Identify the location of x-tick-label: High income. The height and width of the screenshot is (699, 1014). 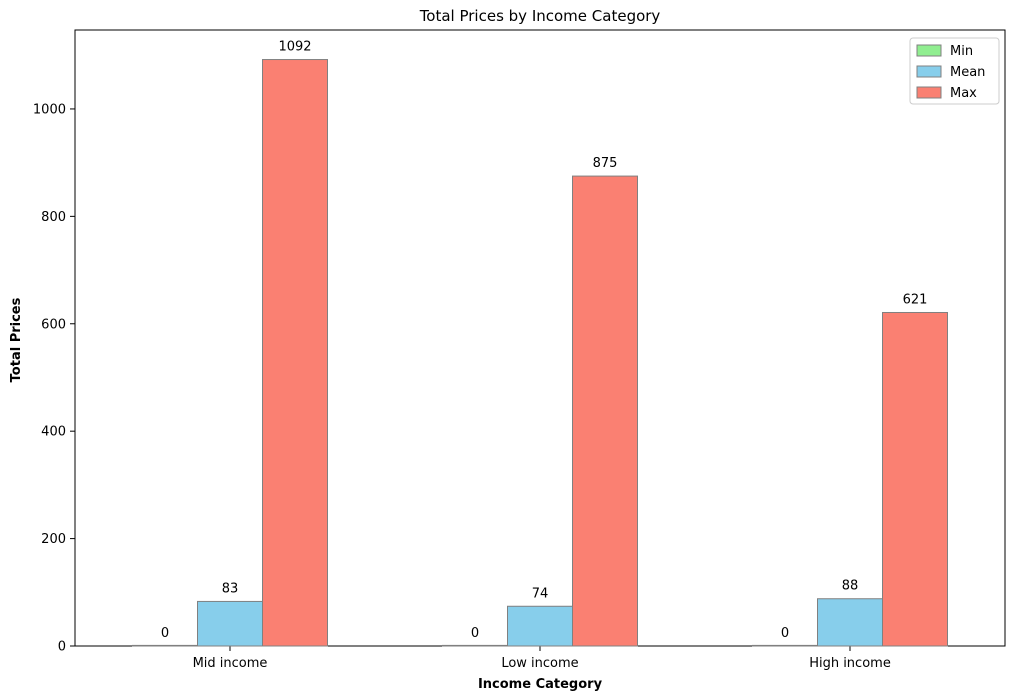
(850, 663).